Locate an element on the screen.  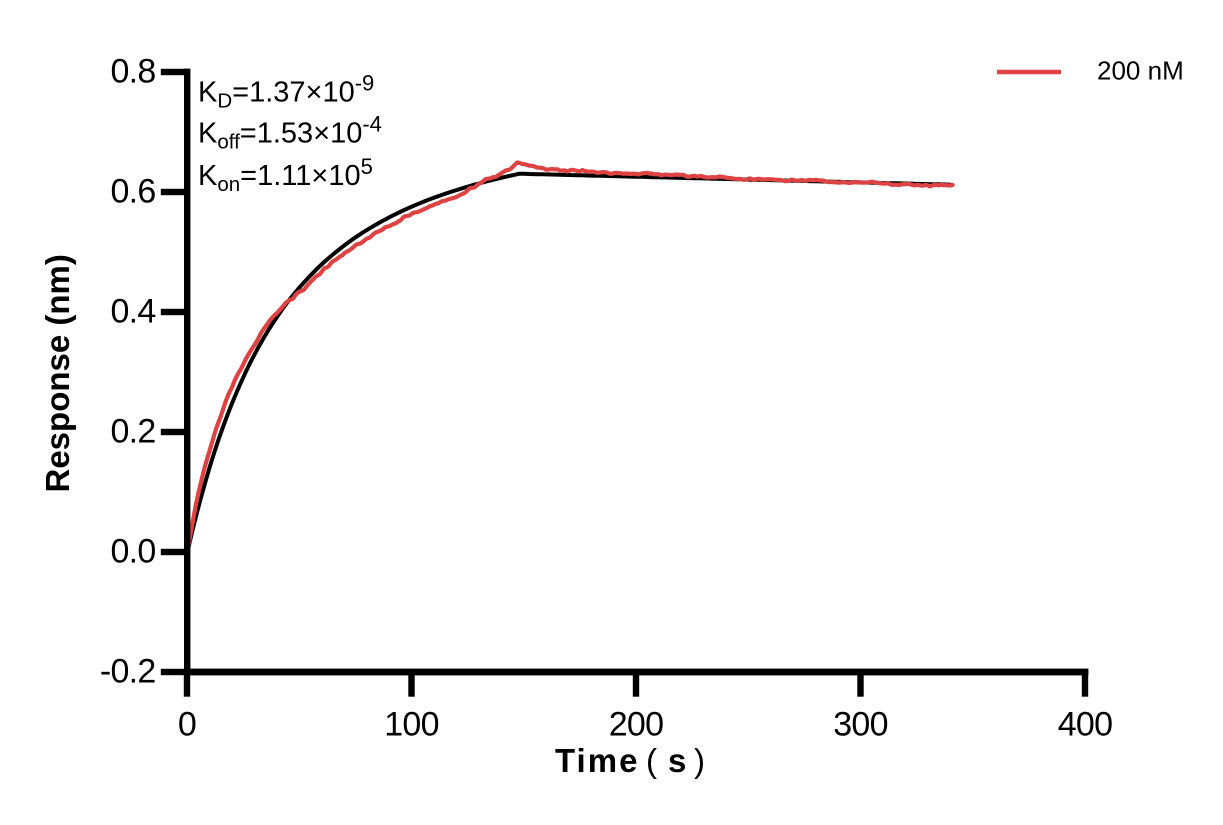
svg-text: 0.0 is located at coordinates (132, 552).